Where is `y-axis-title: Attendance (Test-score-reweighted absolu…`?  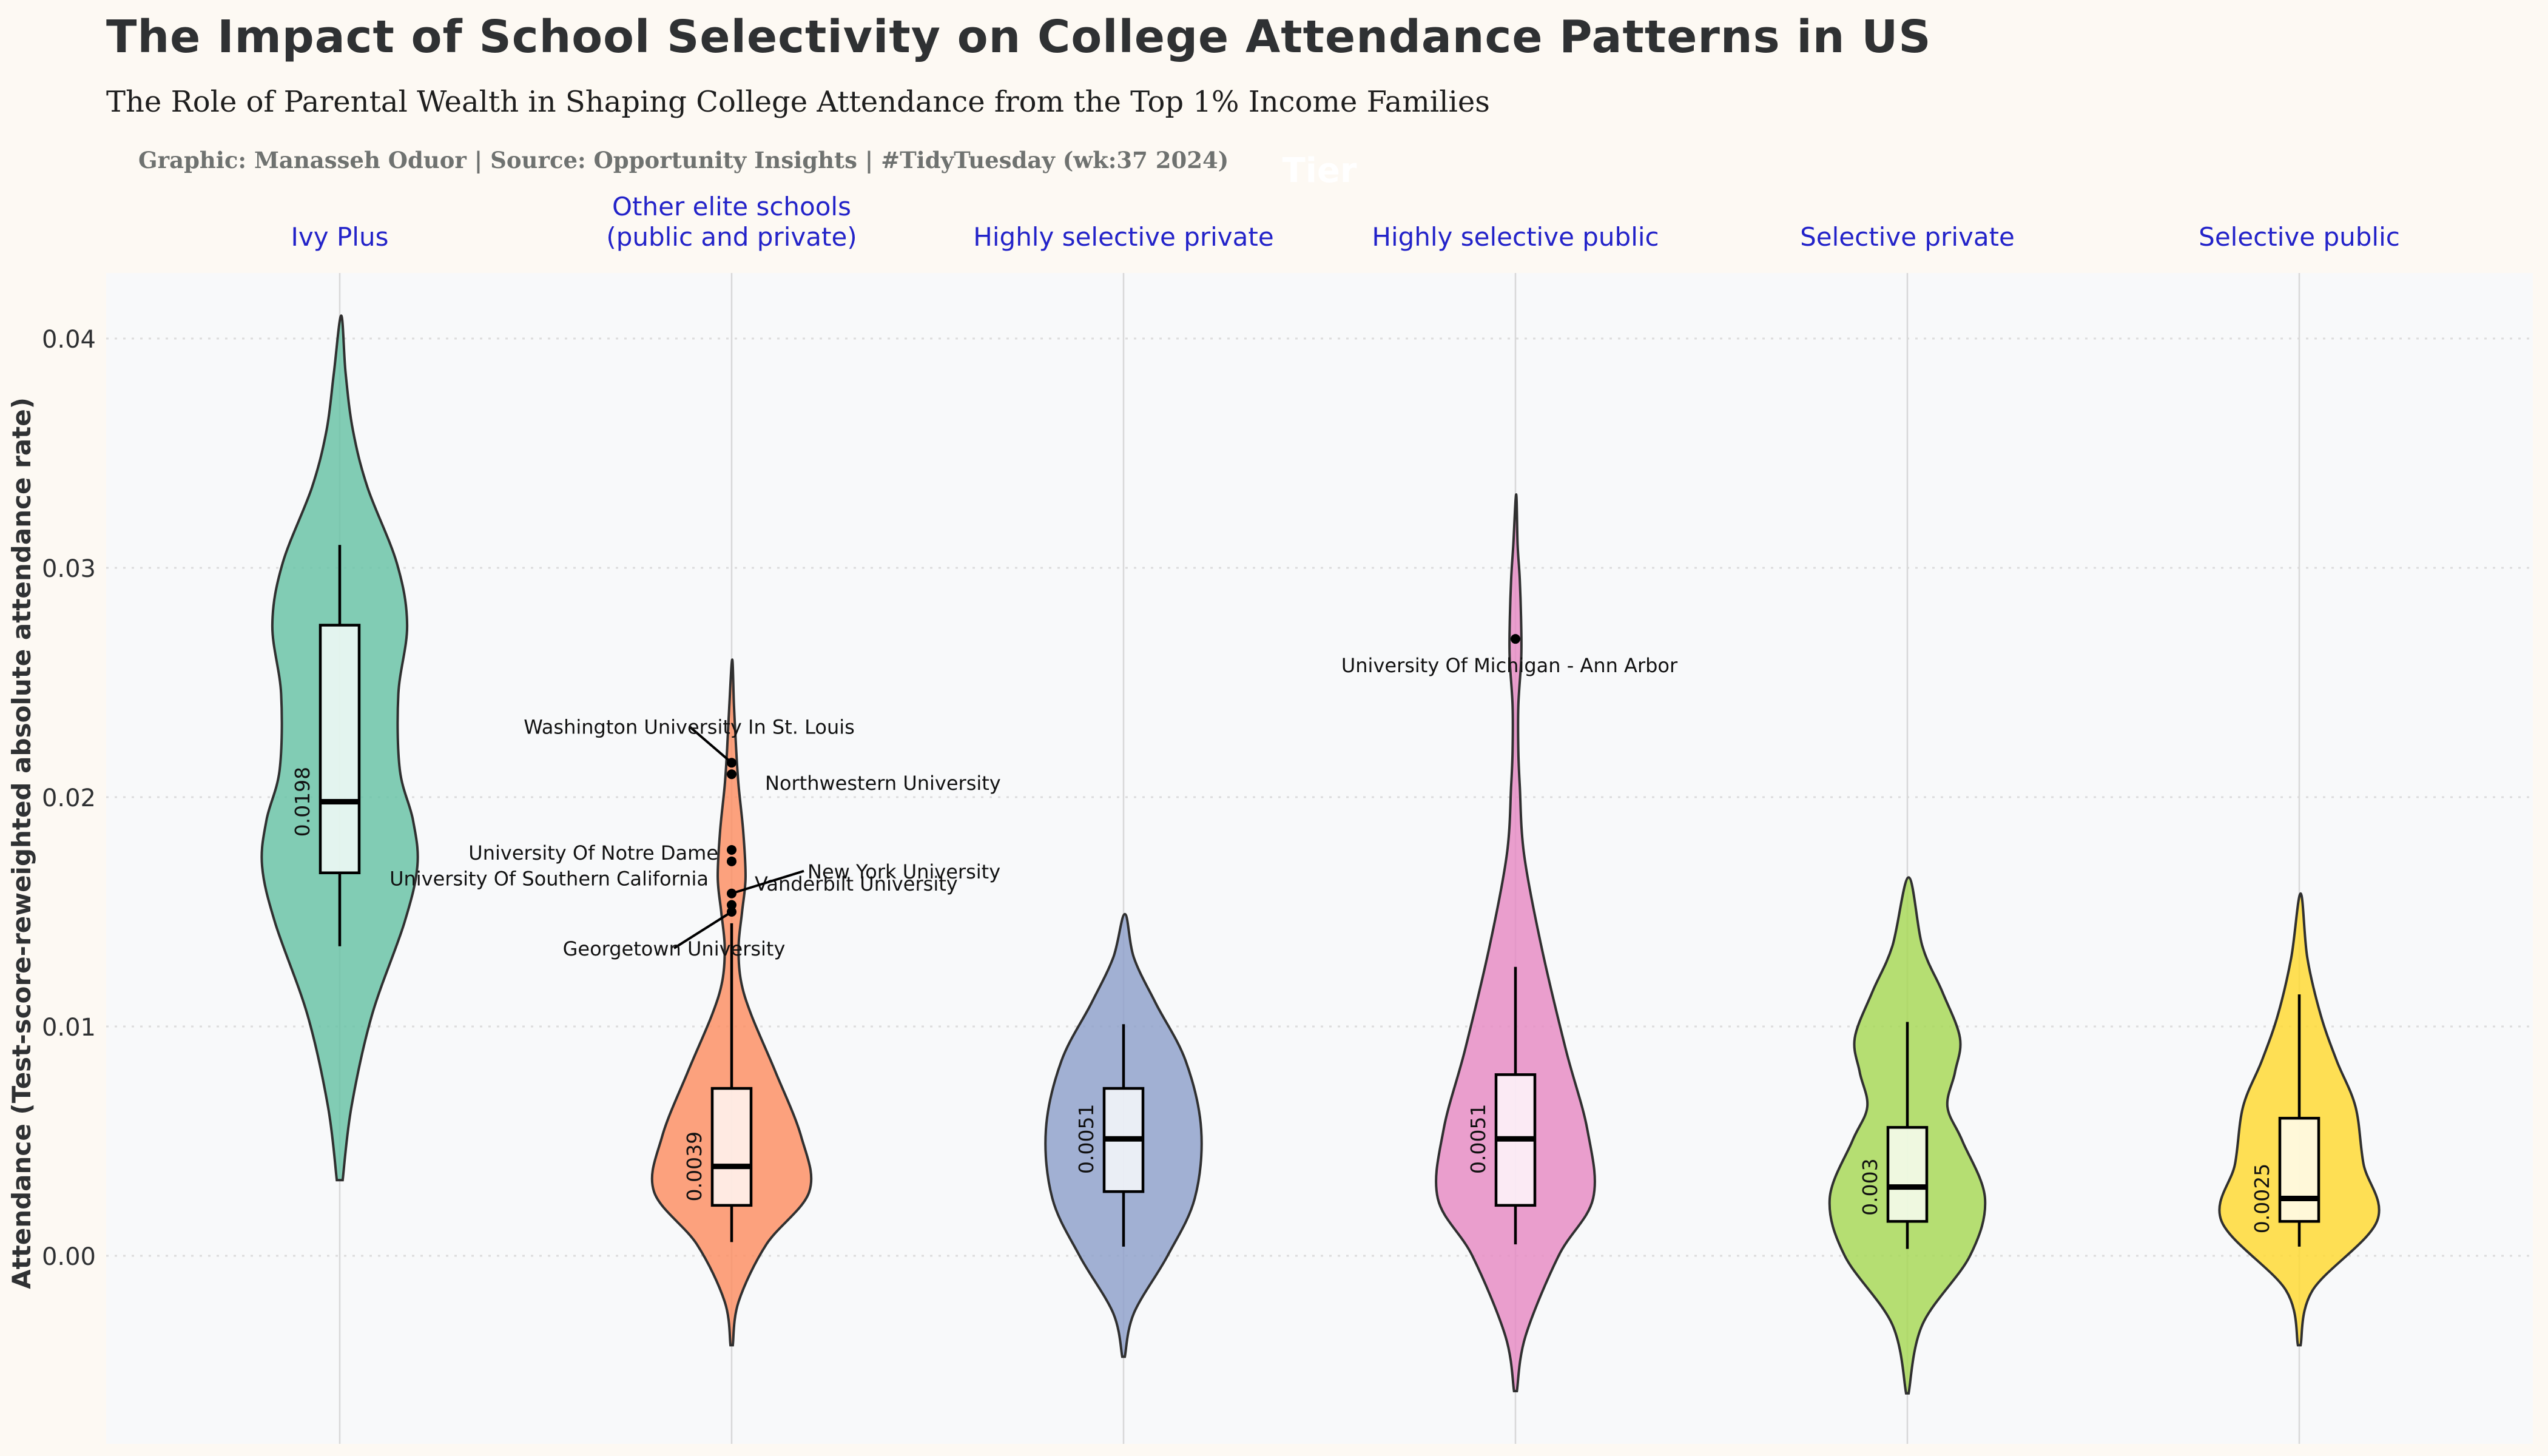
y-axis-title: Attendance (Test-score-reweighted absolu… is located at coordinates (21, 843).